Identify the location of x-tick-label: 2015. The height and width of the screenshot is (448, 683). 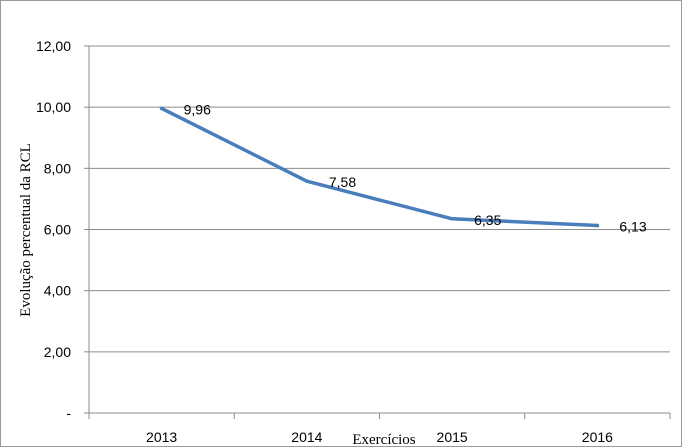
(452, 437).